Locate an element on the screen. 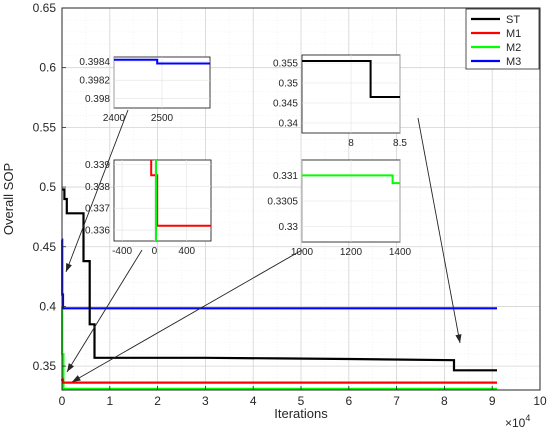 The width and height of the screenshot is (550, 432). y-tick-label: 0.35 is located at coordinates (45, 366).